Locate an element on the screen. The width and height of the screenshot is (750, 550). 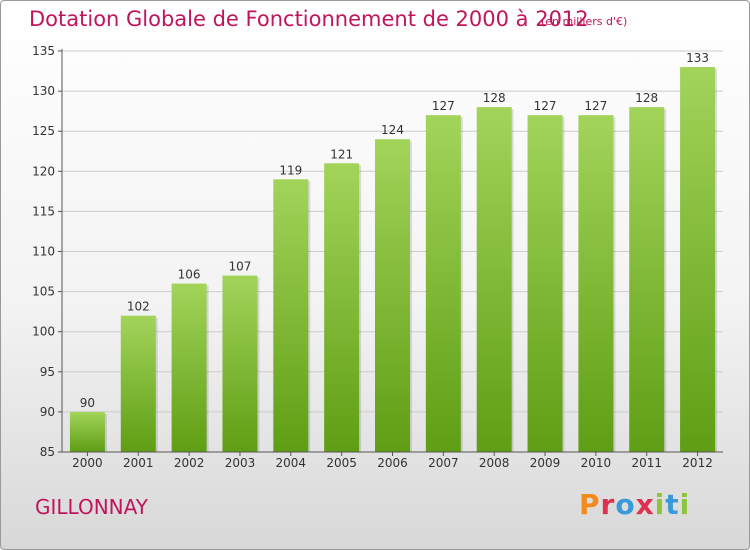
x-tick-label: 2005 is located at coordinates (341, 463).